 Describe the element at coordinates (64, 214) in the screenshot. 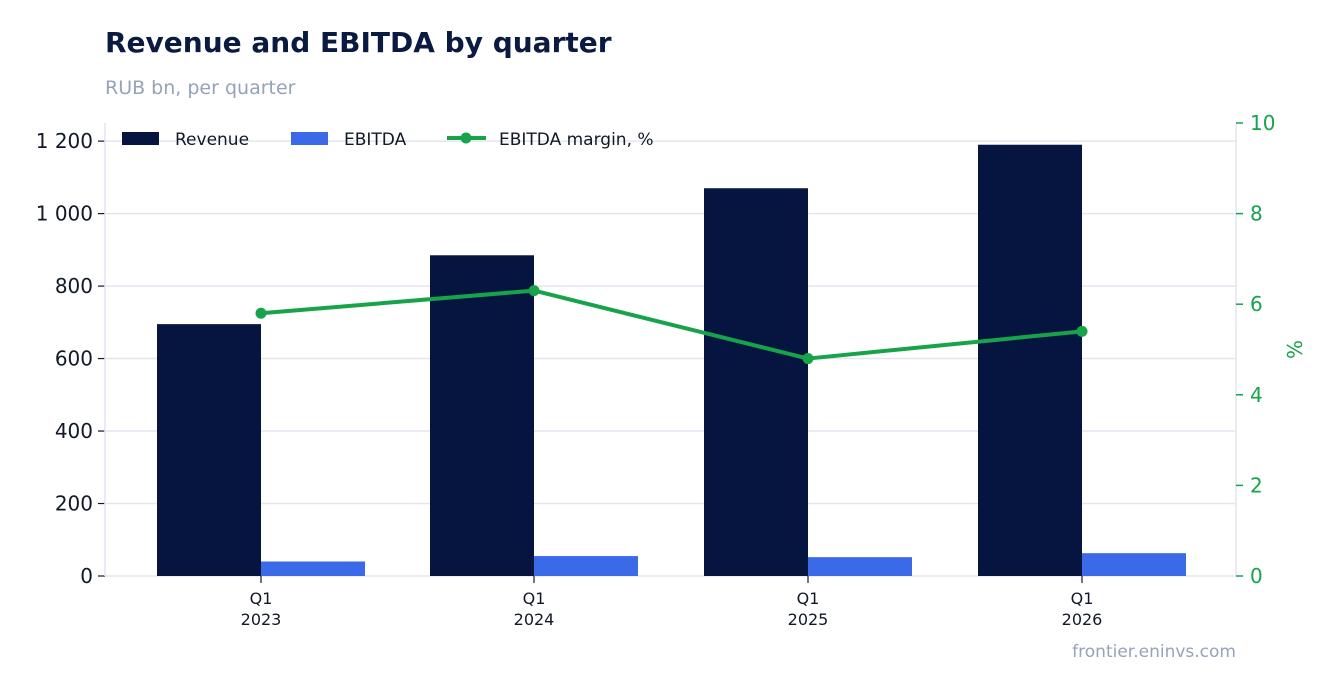

I see `y-tick-label: 1 000` at that location.